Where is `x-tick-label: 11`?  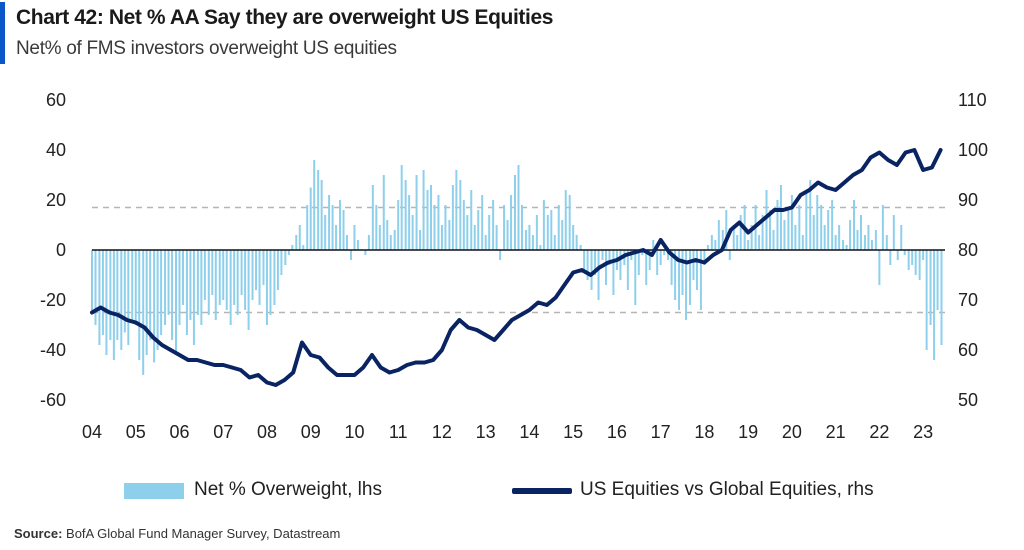 x-tick-label: 11 is located at coordinates (398, 432).